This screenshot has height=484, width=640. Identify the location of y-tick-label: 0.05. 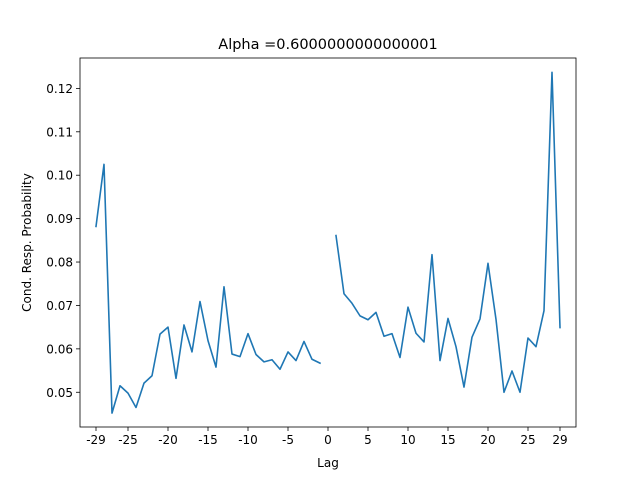
(59, 393).